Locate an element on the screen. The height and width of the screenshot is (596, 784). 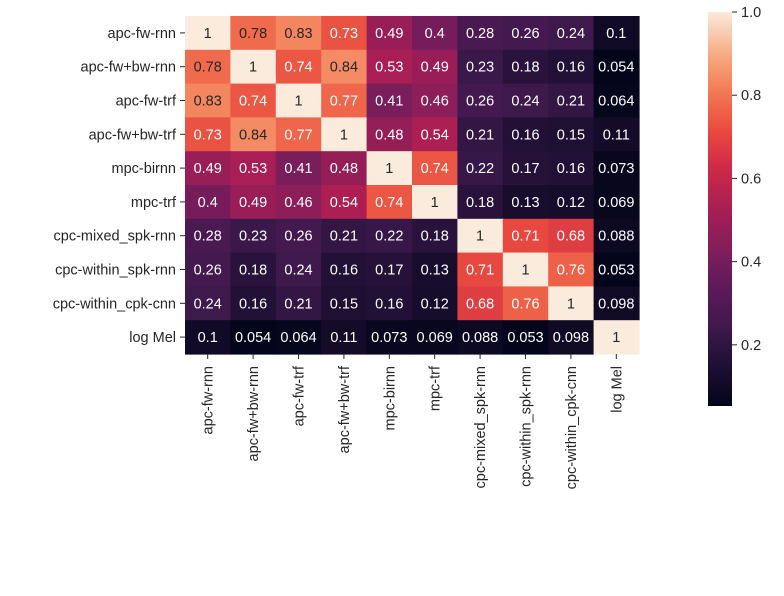
colorbar: 0.2 0.4 0.6 0.8 1.0 is located at coordinates (734, 205).